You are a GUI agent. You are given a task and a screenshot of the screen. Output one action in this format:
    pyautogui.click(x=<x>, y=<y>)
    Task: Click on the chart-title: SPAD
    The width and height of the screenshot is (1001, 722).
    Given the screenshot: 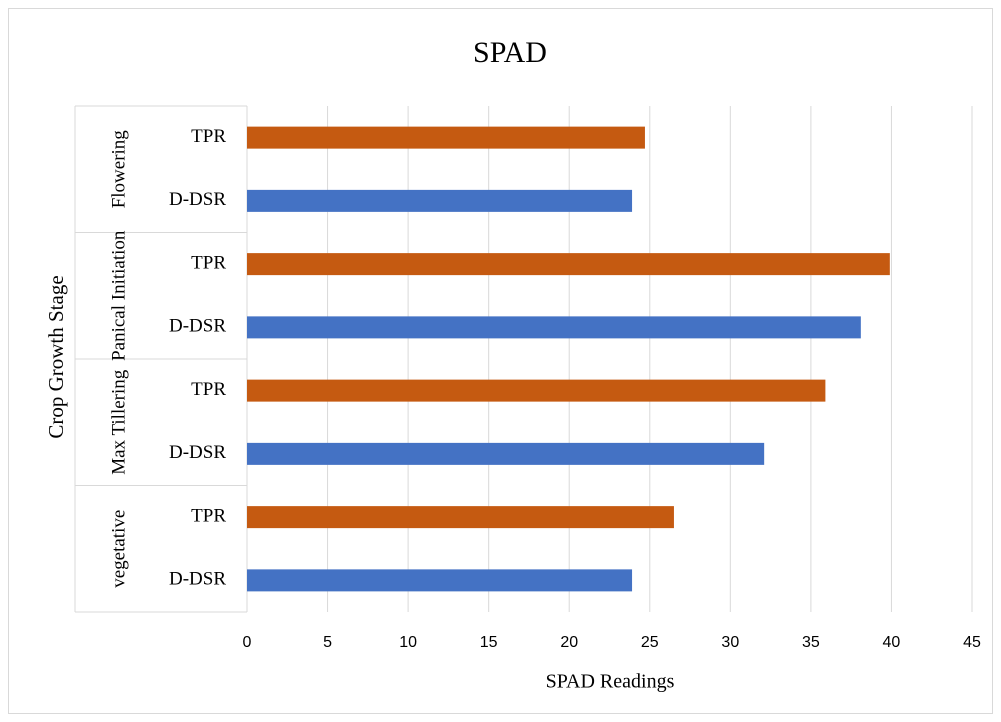 What is the action you would take?
    pyautogui.click(x=510, y=52)
    